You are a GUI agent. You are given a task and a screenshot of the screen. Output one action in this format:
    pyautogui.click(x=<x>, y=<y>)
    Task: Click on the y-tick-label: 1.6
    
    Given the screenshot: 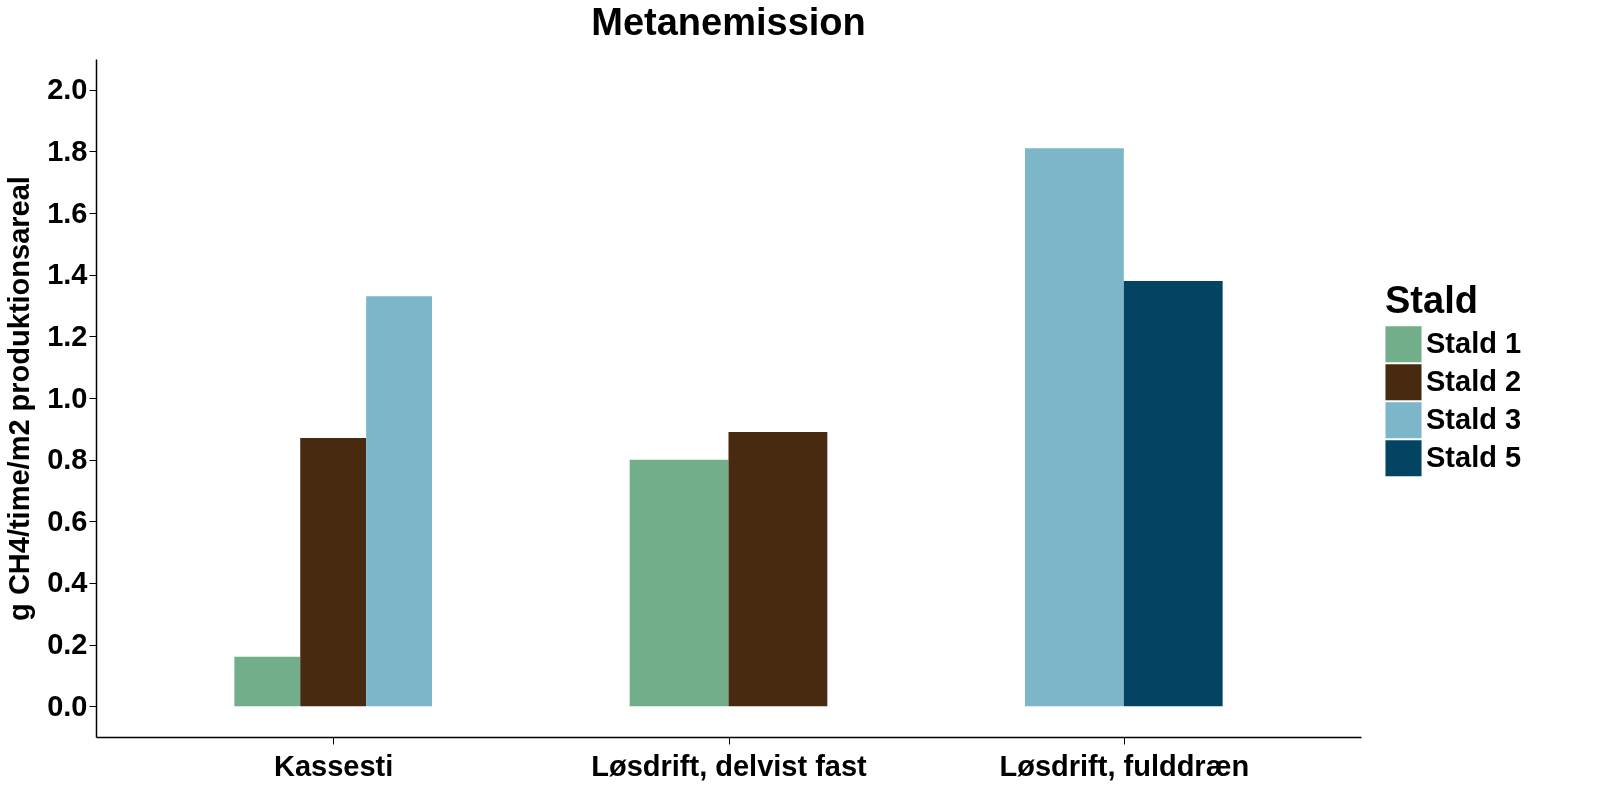 What is the action you would take?
    pyautogui.click(x=67, y=212)
    